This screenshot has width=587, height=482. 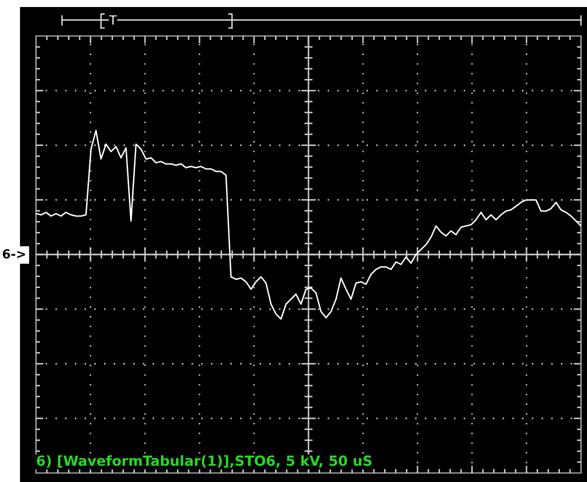 I want to click on text: 6) [WaveformTabular(1)],STO6, 5 kV, 50 uS, so click(x=204, y=461).